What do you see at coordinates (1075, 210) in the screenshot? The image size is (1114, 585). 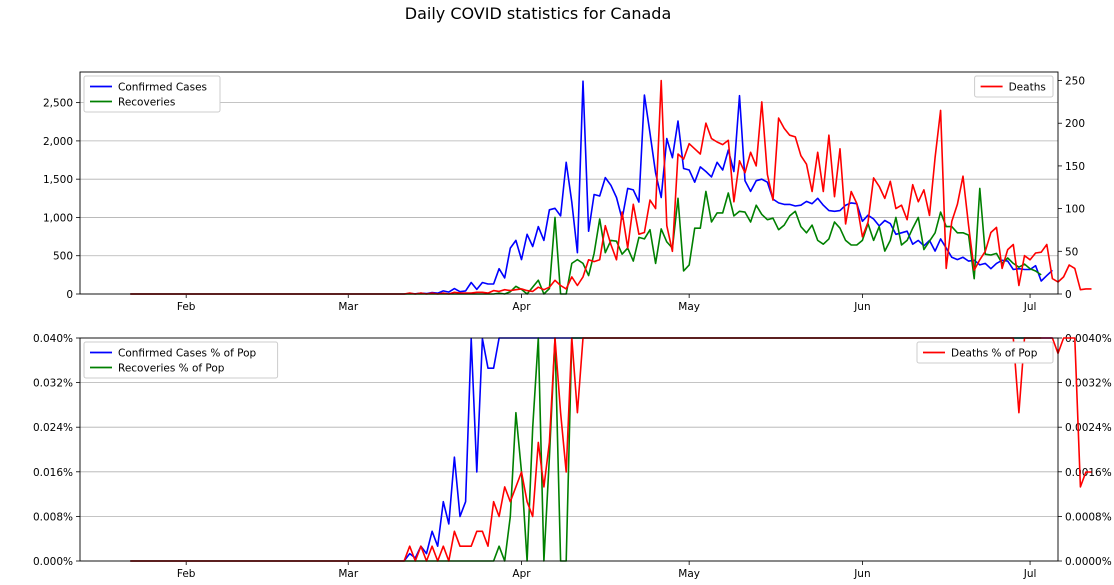 I see `y-right-tick-label: 100` at bounding box center [1075, 210].